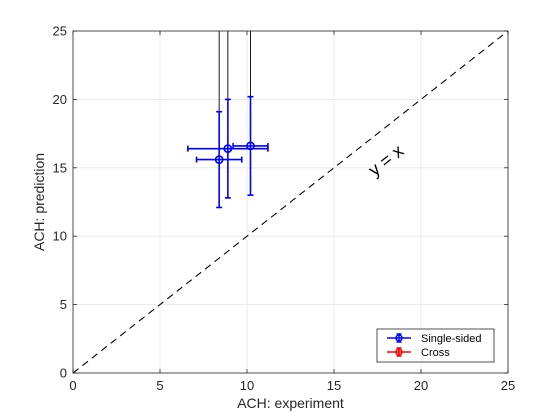  I want to click on legend-item: Cross, so click(418, 353).